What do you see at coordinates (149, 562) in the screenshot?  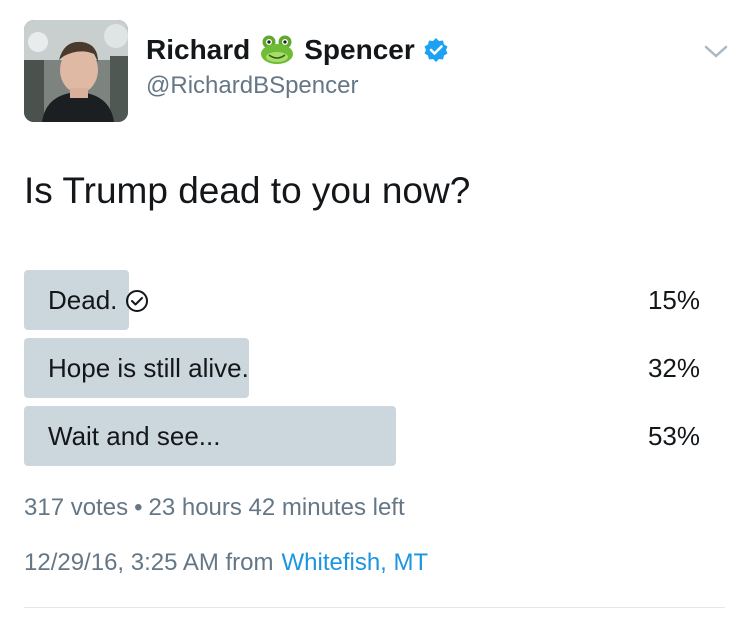 I see `timestamp: 12/29/16, 3:25 AM from` at bounding box center [149, 562].